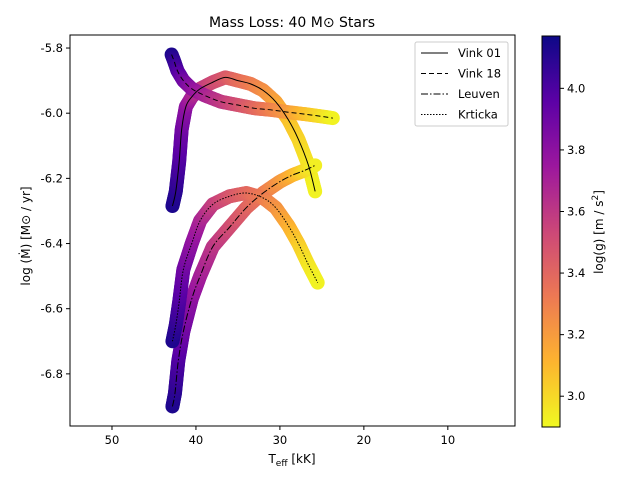 This screenshot has width=640, height=484. Describe the element at coordinates (576, 211) in the screenshot. I see `colorbar-tick-label: 3.6` at that location.